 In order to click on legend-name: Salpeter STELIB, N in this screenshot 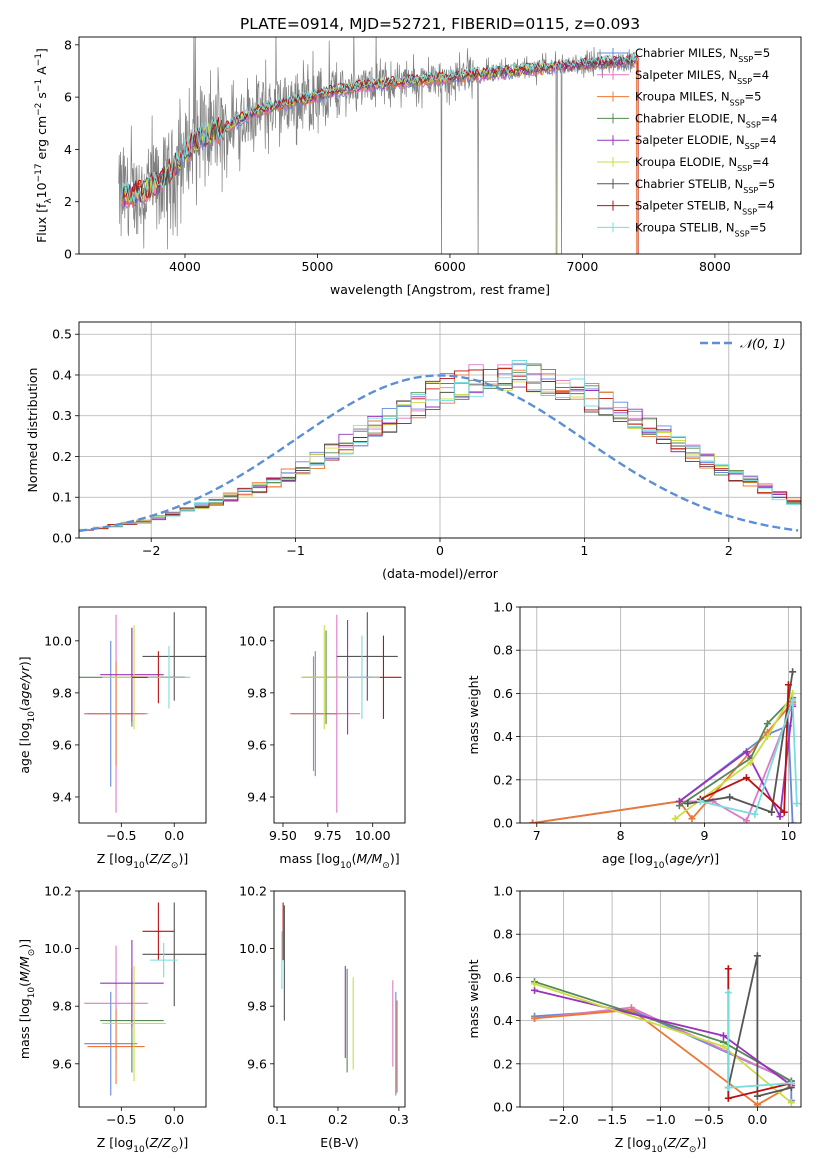, I will do `click(688, 206)`.